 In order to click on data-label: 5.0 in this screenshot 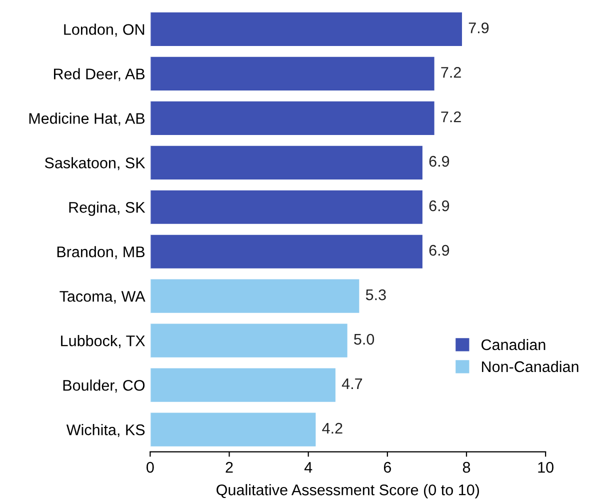, I will do `click(364, 339)`.